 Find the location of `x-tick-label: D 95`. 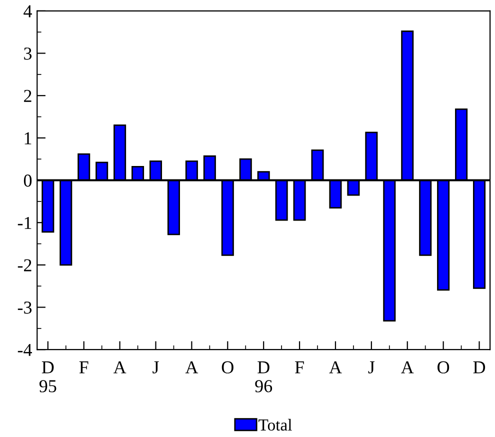

x-tick-label: D 95 is located at coordinates (47, 376).